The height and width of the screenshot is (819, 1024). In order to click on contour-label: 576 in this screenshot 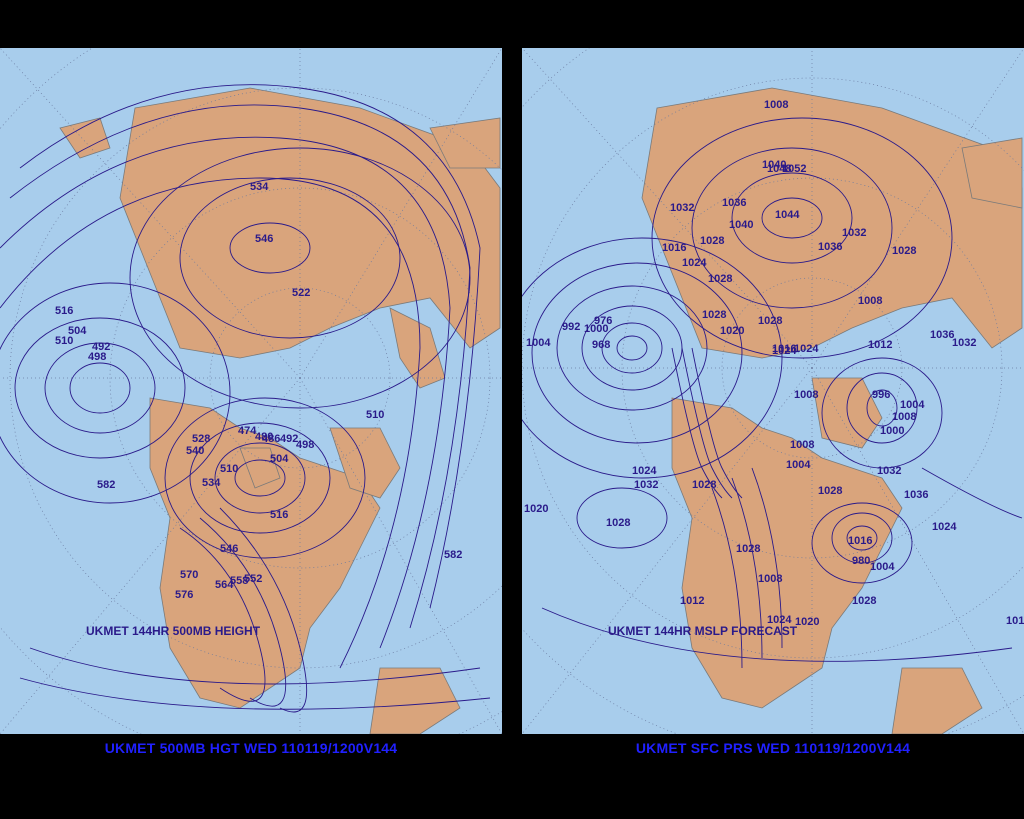, I will do `click(184, 595)`.